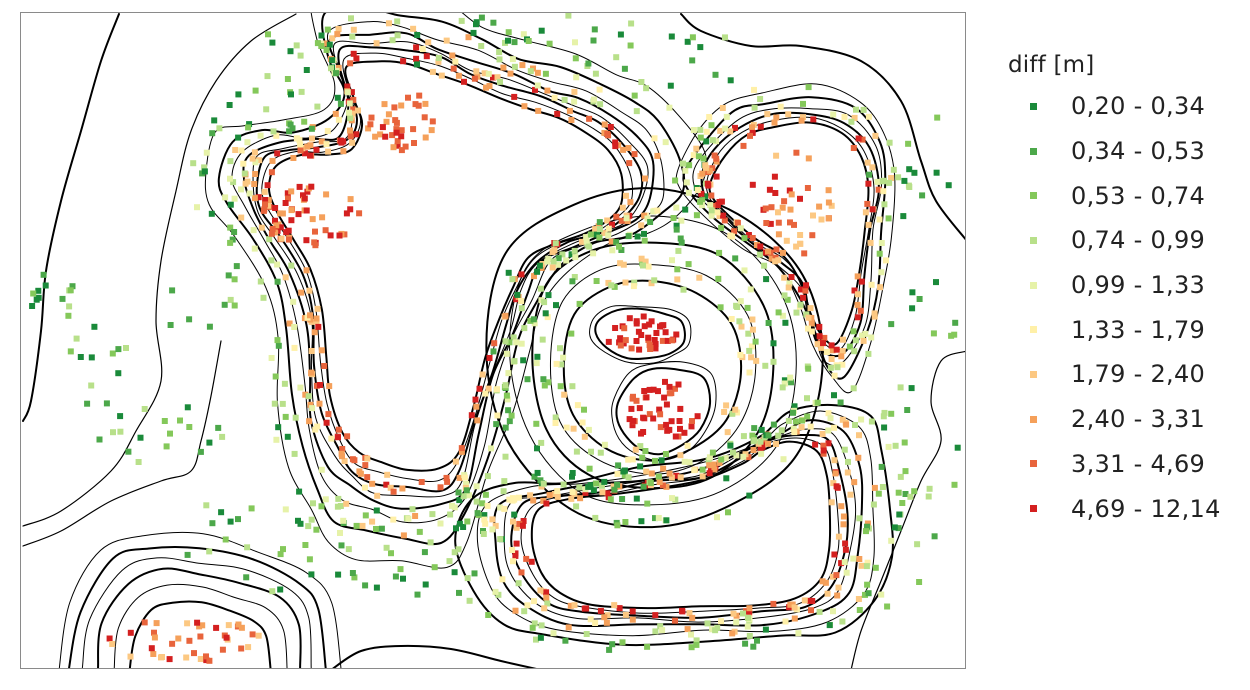 This screenshot has width=1250, height=690. What do you see at coordinates (122, 443) in the screenshot?
I see `contour-line` at bounding box center [122, 443].